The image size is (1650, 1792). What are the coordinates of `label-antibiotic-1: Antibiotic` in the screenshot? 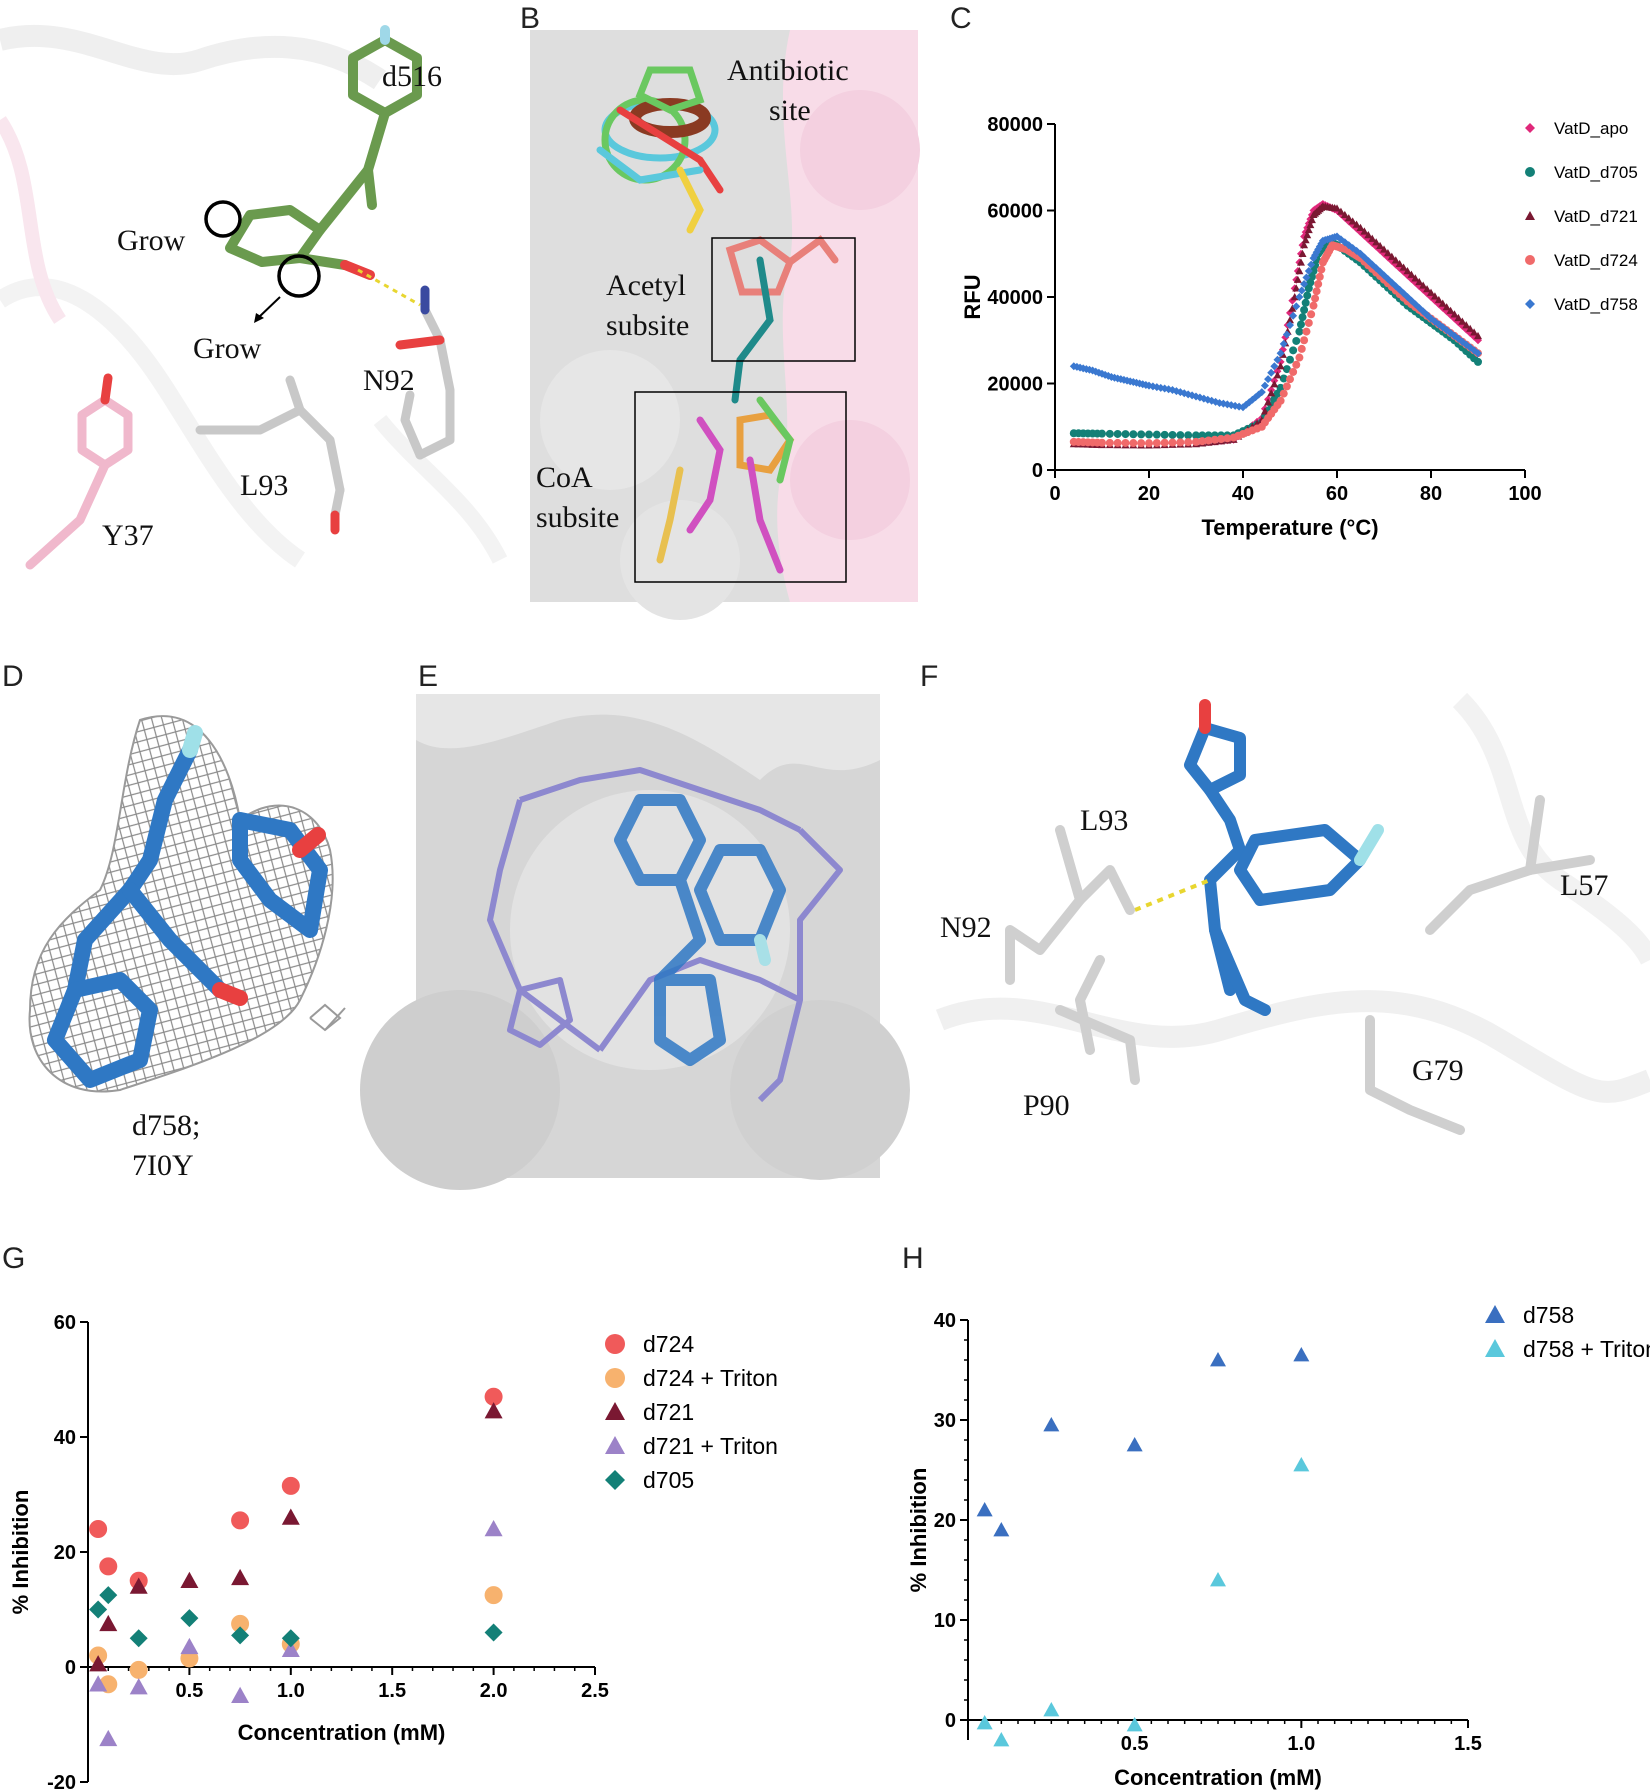 It's located at (788, 70).